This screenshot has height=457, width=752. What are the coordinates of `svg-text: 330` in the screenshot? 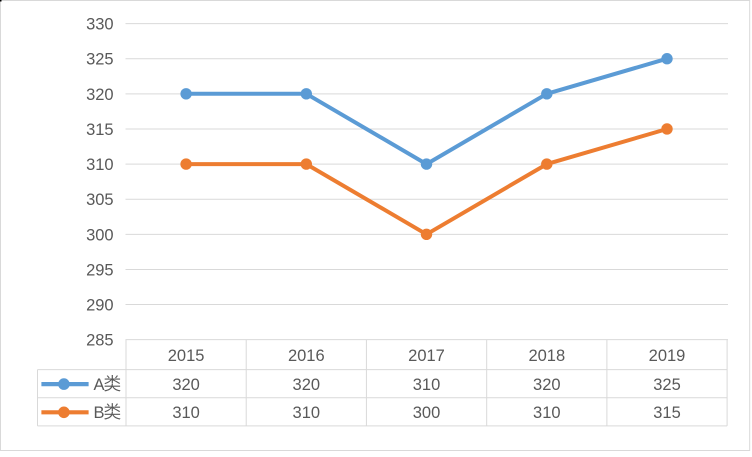 It's located at (100, 25).